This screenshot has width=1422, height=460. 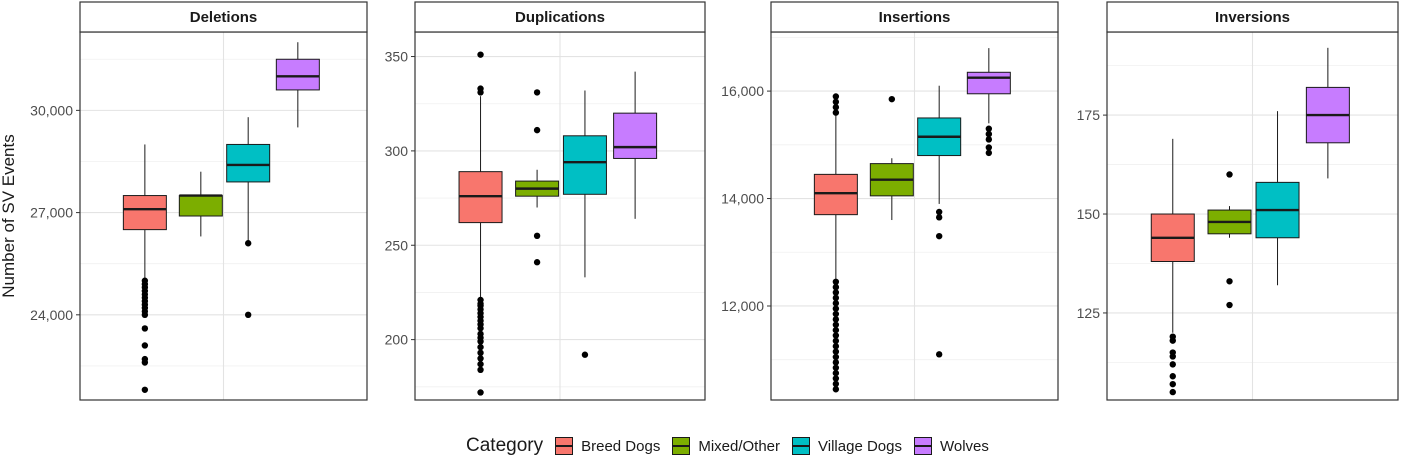 What do you see at coordinates (860, 446) in the screenshot?
I see `legend-label-village-dogs: Village Dogs` at bounding box center [860, 446].